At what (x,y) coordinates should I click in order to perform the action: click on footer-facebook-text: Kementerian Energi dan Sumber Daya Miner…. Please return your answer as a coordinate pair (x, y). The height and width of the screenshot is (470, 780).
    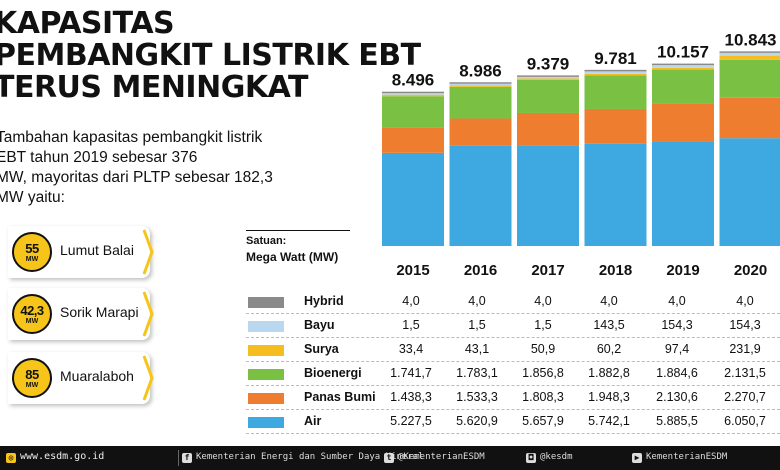
    Looking at the image, I should click on (310, 457).